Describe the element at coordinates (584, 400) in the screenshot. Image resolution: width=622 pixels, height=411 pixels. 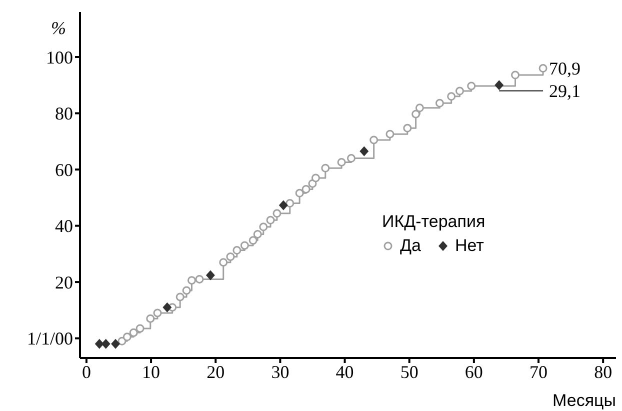
I see `x-axis-title: Месяцы` at that location.